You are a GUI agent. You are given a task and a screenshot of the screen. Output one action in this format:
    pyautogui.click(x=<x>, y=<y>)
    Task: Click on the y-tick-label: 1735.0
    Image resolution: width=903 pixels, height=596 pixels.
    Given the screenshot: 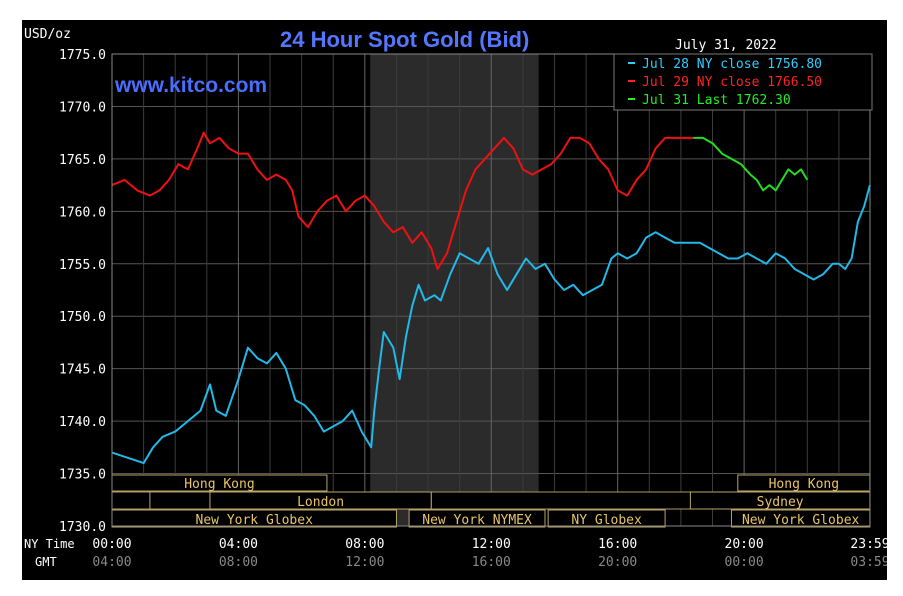 What is the action you would take?
    pyautogui.click(x=82, y=475)
    